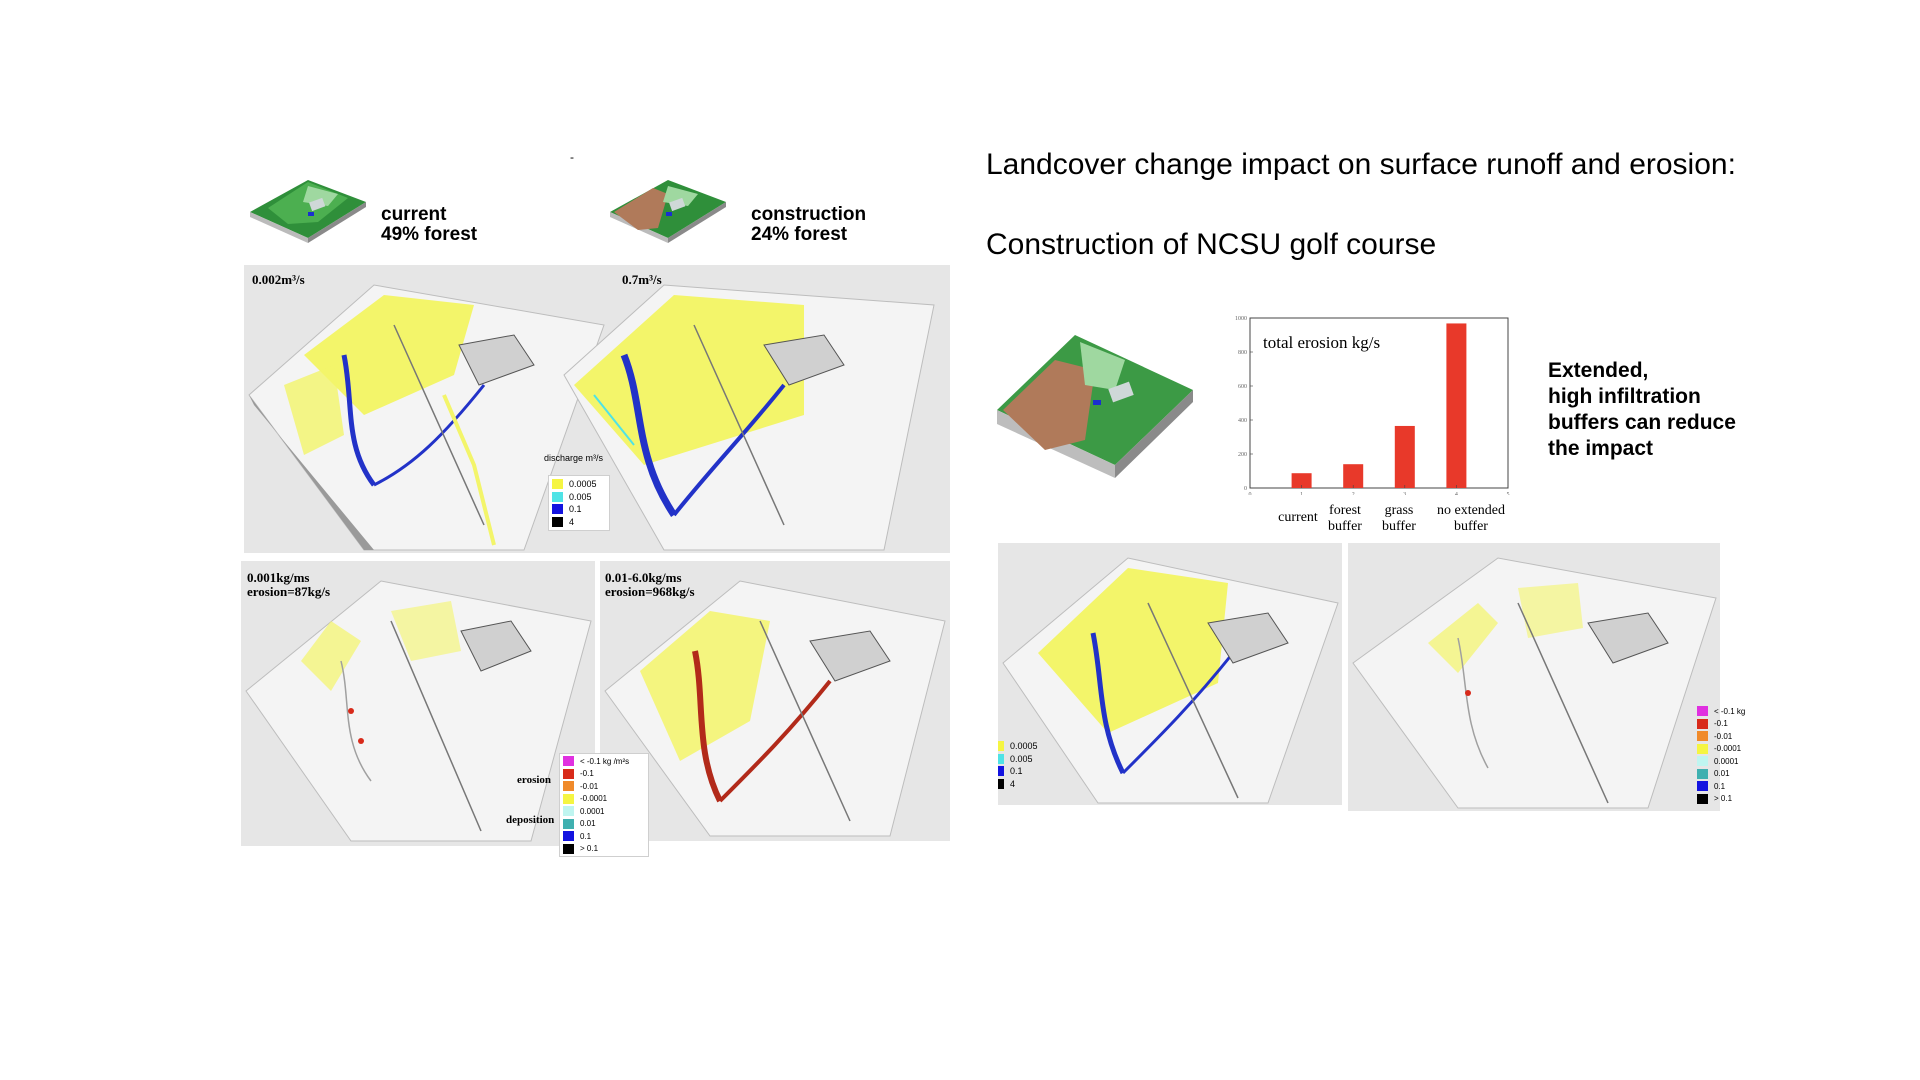 The image size is (1920, 1080). I want to click on erosion-construction-label-line2: erosion=968kg/s, so click(650, 591).